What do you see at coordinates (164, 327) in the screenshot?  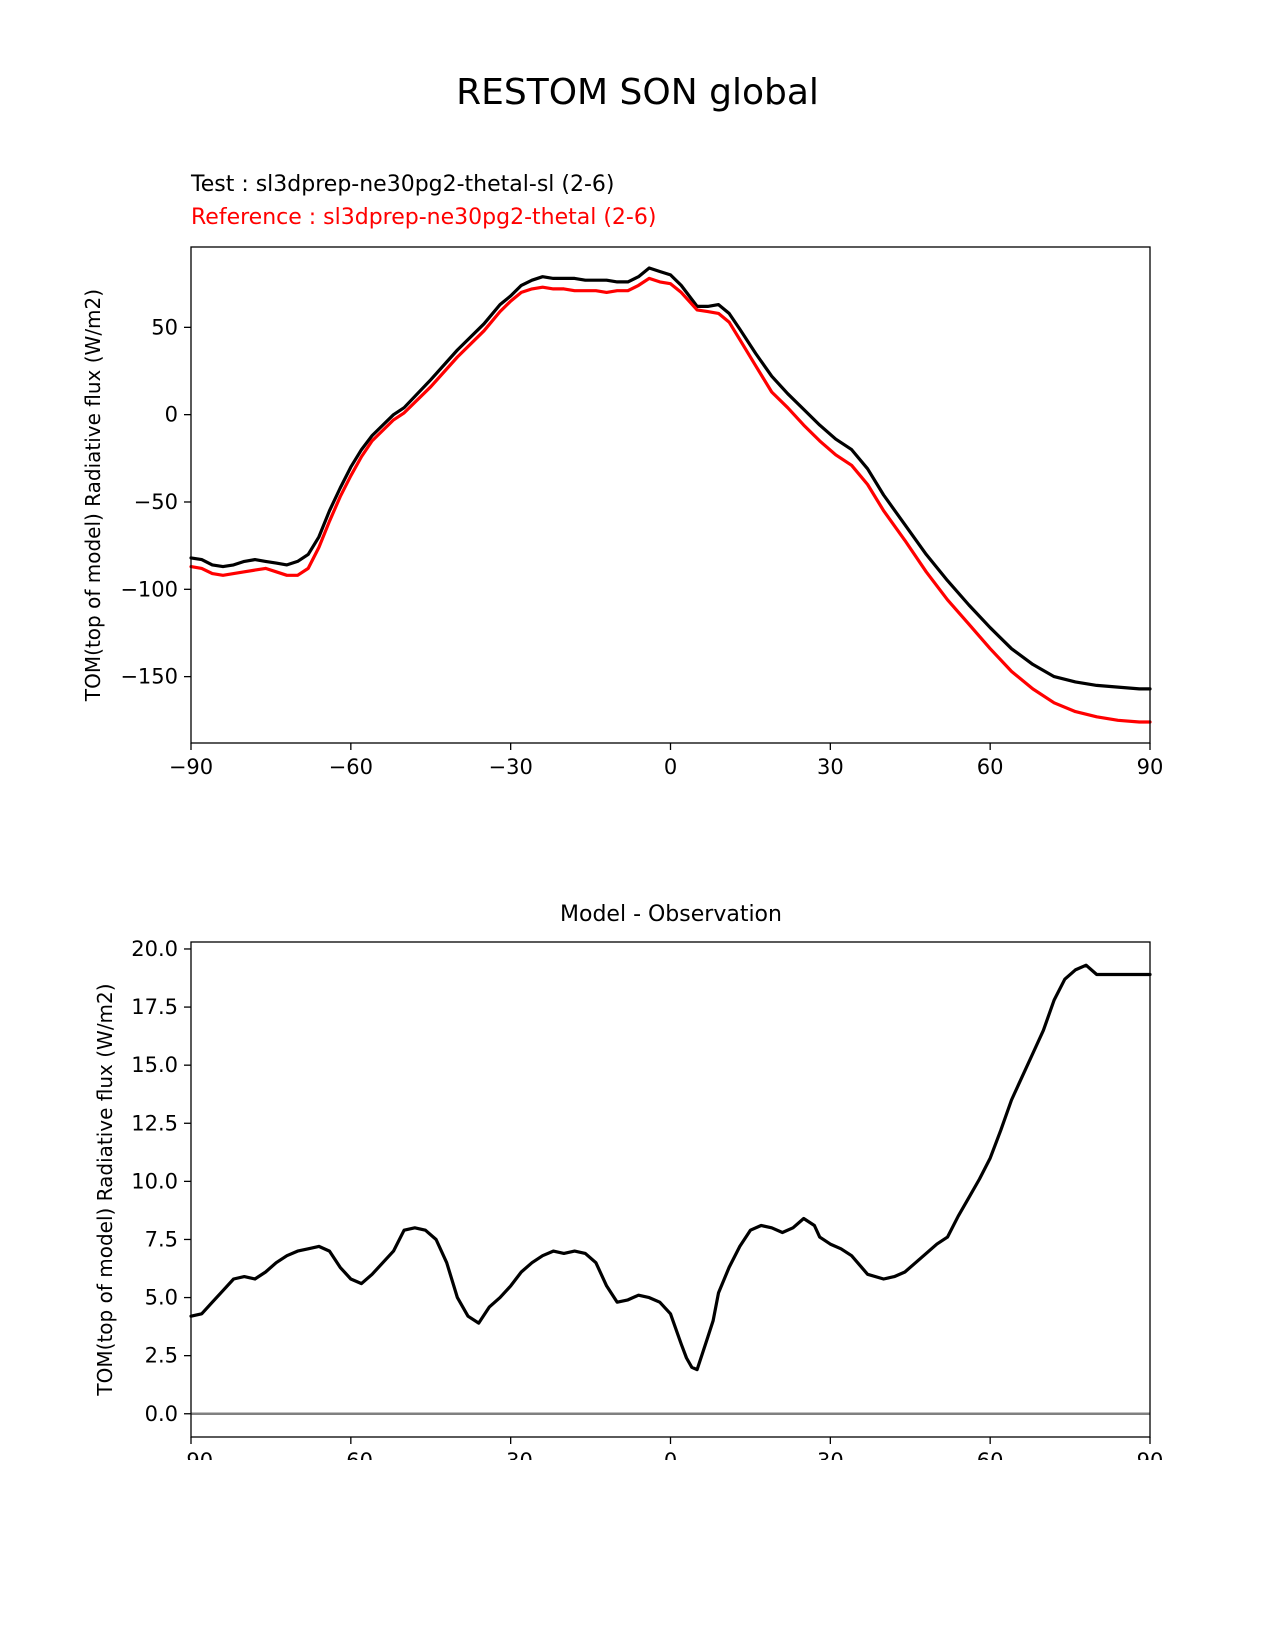 I see `y-tick-label: 50` at bounding box center [164, 327].